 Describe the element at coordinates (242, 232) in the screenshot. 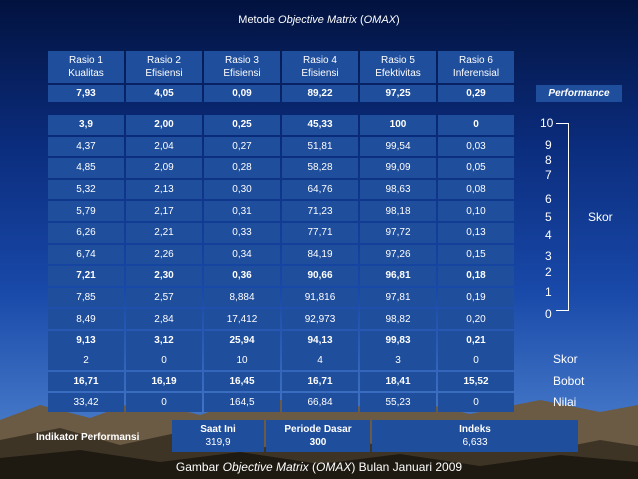

I see `score-cell: 0,33` at that location.